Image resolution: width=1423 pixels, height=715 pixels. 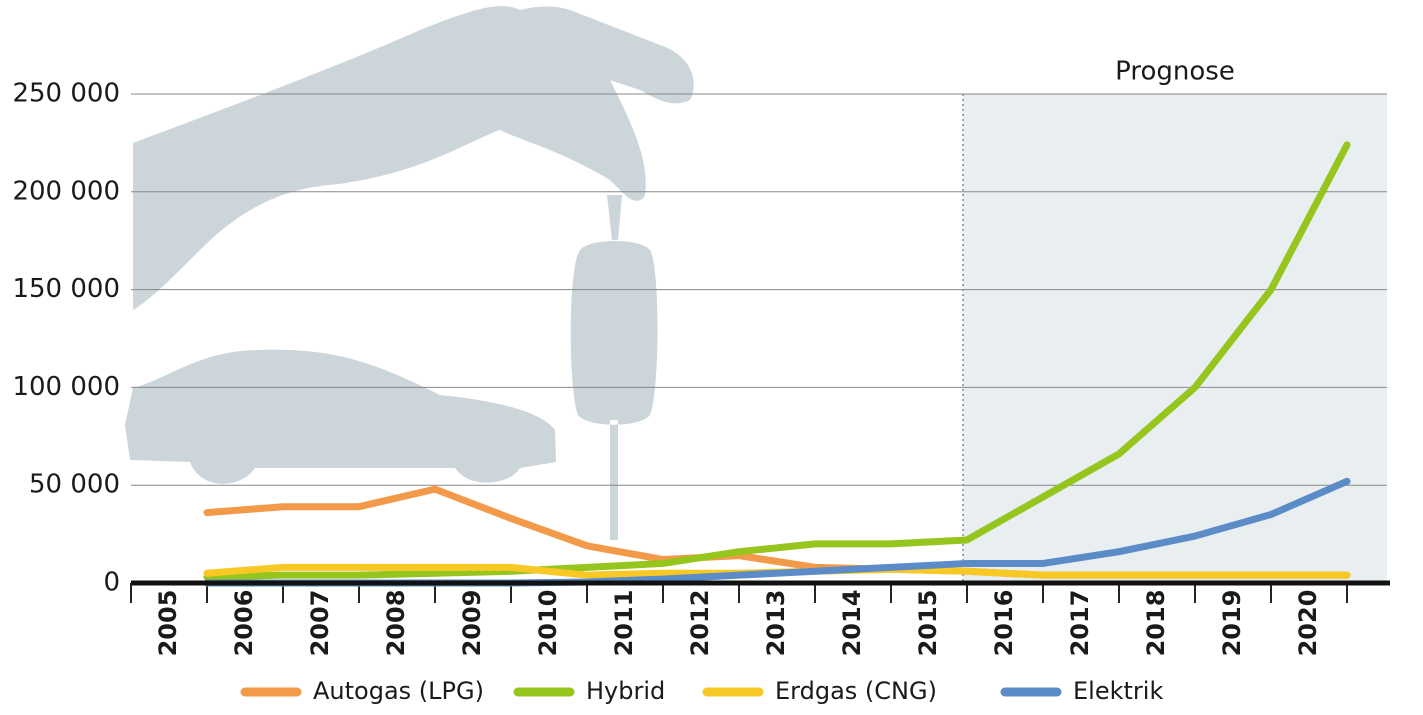 What do you see at coordinates (1232, 623) in the screenshot?
I see `x-tick-label: 2019` at bounding box center [1232, 623].